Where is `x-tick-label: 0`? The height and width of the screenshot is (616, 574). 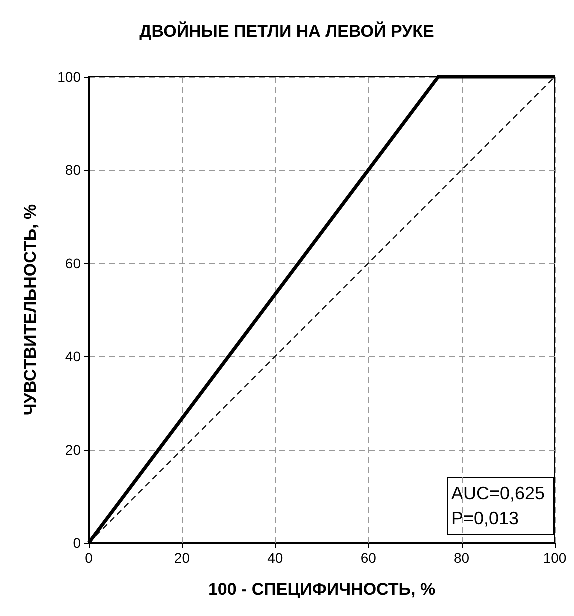
x-tick-label: 0 is located at coordinates (89, 558).